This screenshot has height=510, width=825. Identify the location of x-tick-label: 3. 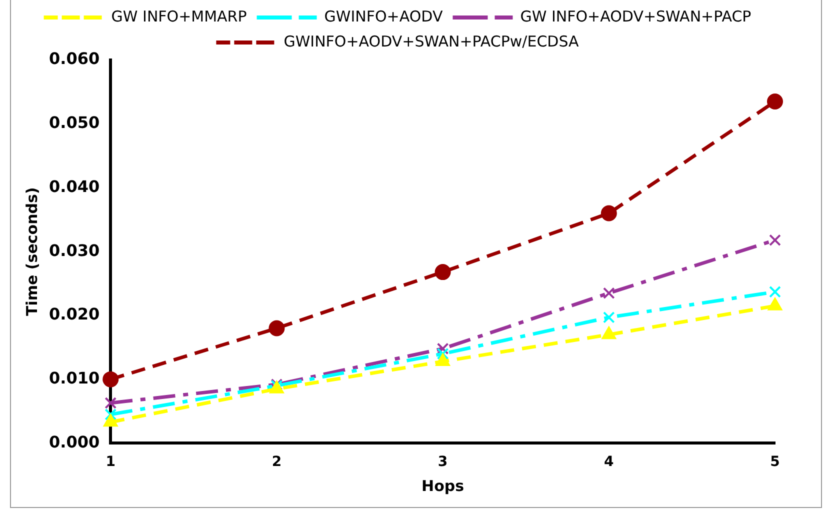
(443, 462).